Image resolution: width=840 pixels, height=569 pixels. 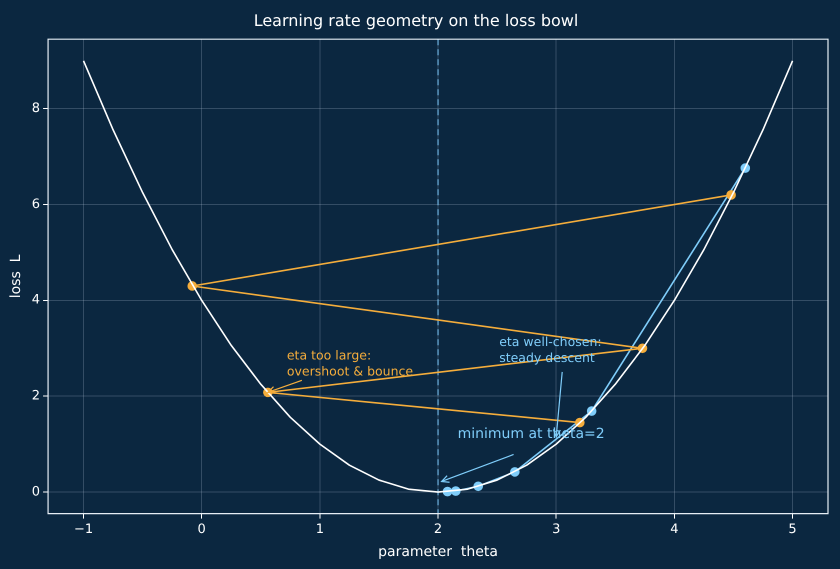 What do you see at coordinates (320, 529) in the screenshot?
I see `x-tick-label: 1` at bounding box center [320, 529].